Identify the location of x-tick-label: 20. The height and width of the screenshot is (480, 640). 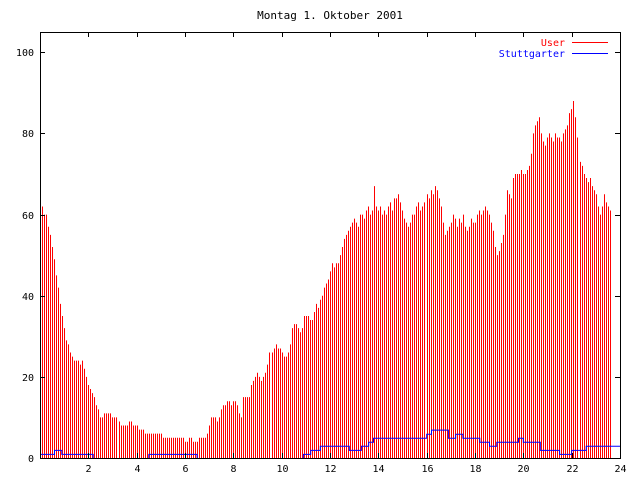
(523, 469).